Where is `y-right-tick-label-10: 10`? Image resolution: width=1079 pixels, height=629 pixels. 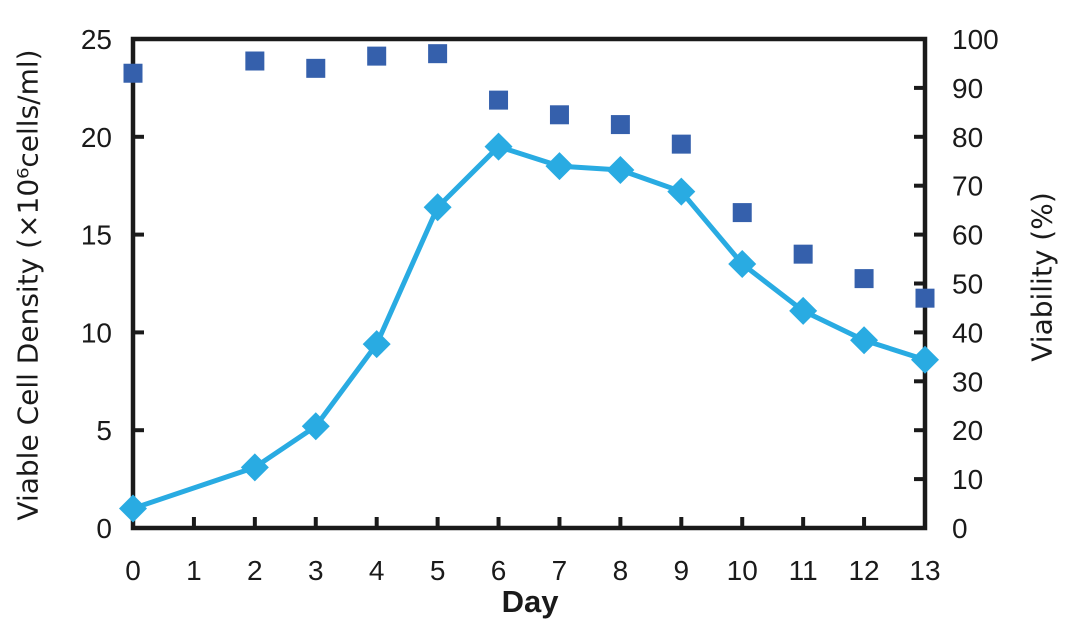 y-right-tick-label-10: 10 is located at coordinates (967, 479).